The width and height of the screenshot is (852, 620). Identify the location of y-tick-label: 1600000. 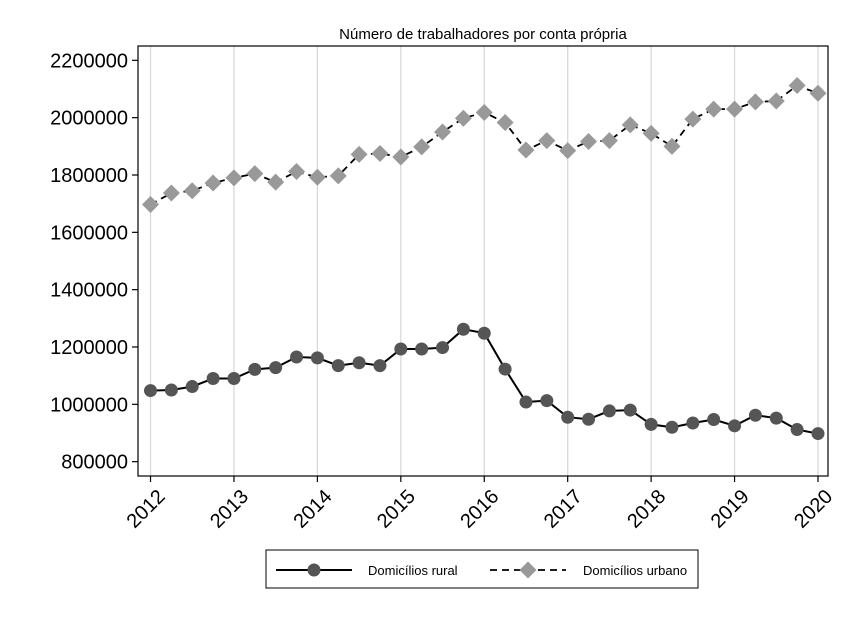
(89, 233).